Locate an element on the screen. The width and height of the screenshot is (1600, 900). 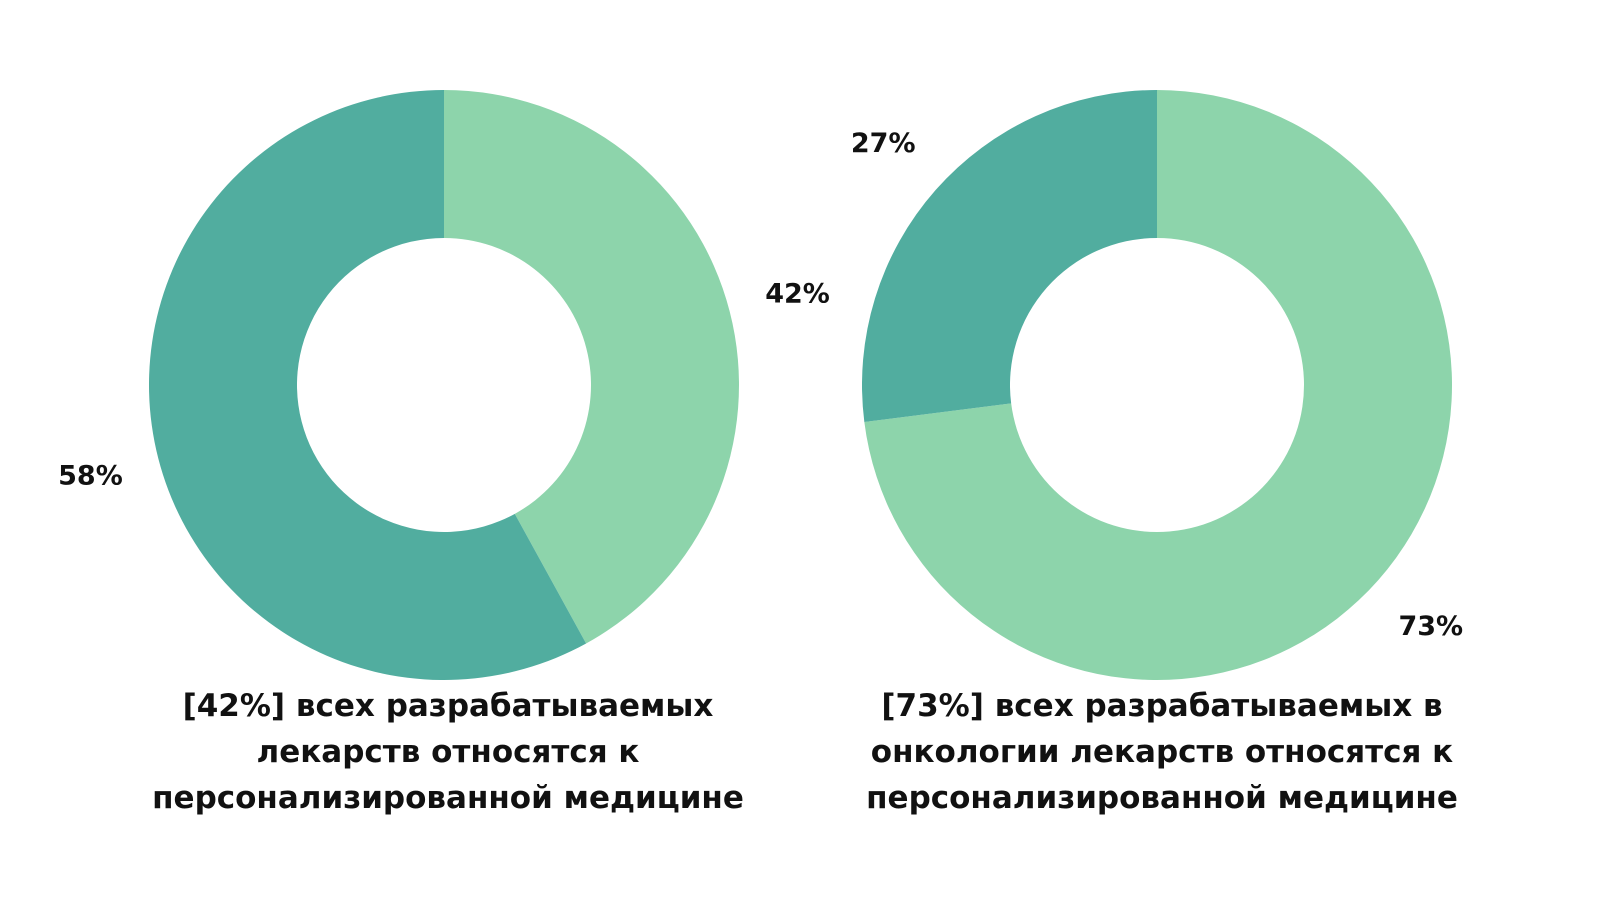
donut-left-label-1: 42% is located at coordinates (797, 294).